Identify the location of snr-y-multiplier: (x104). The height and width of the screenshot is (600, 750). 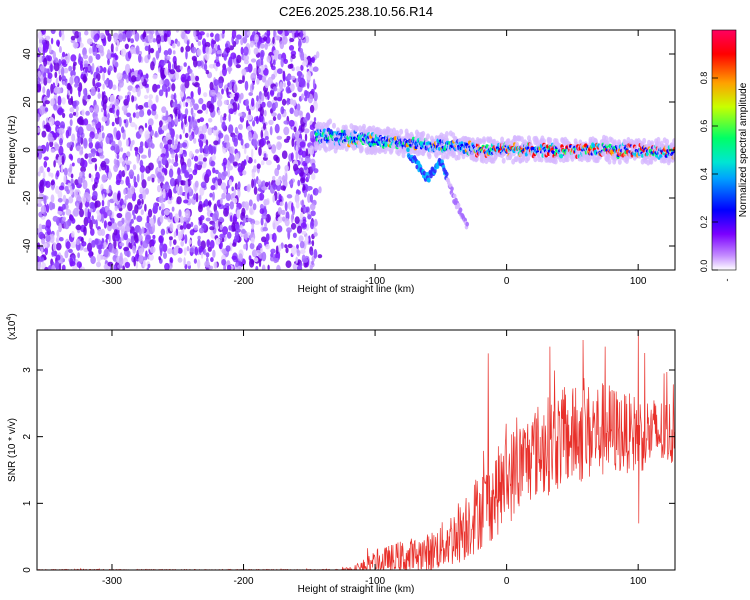
(12, 326).